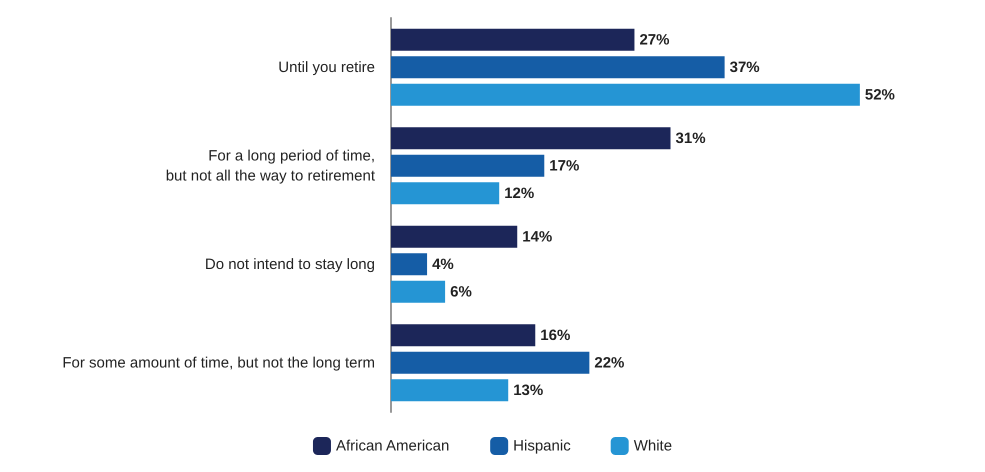  What do you see at coordinates (555, 335) in the screenshot?
I see `data-label: 16%` at bounding box center [555, 335].